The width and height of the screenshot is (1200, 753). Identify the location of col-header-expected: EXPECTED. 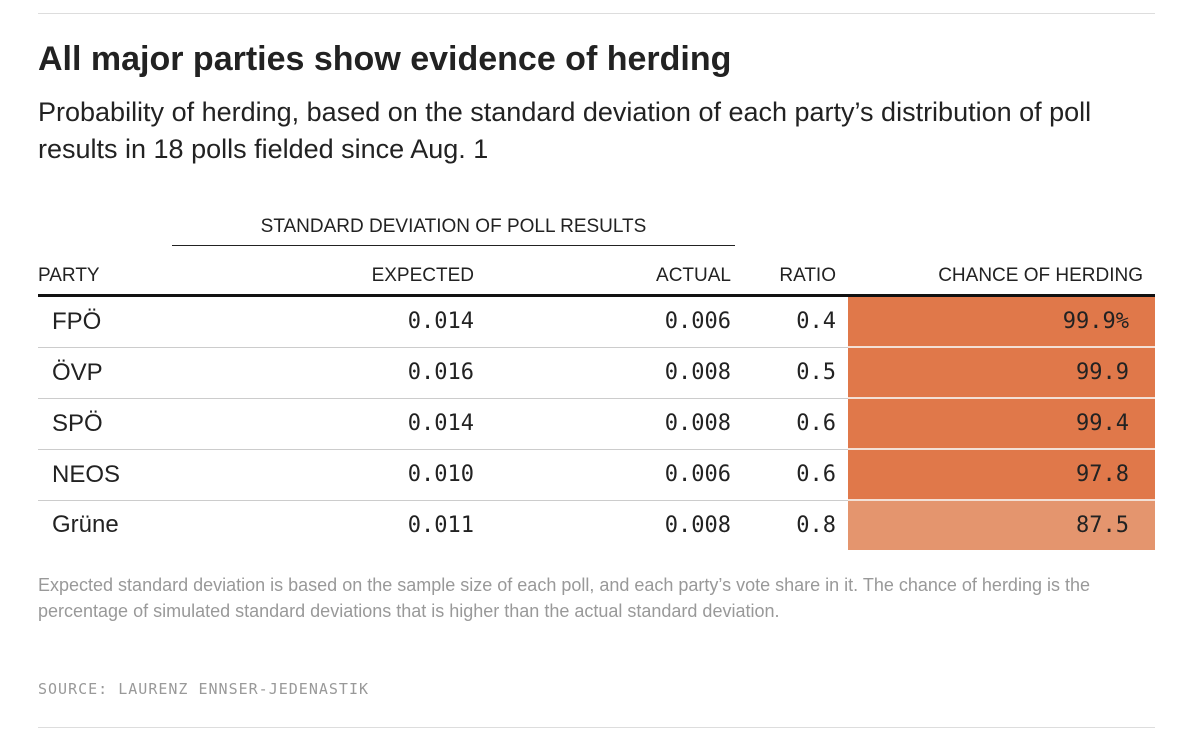
(356, 277).